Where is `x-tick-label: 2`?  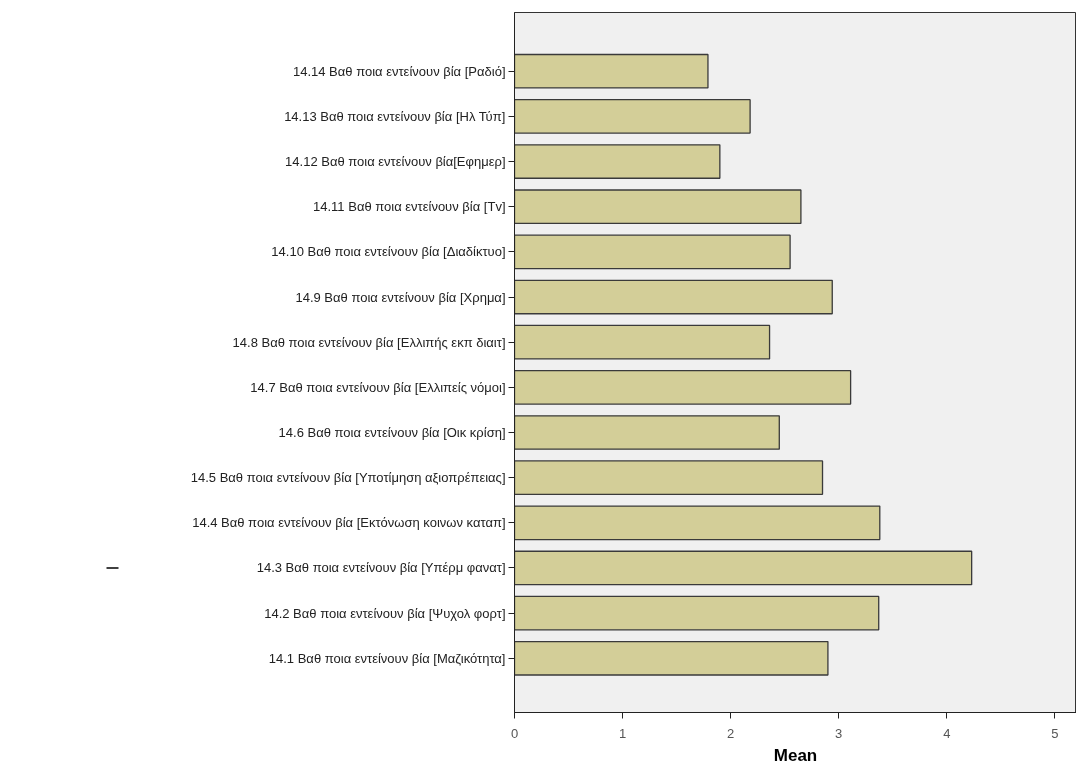 x-tick-label: 2 is located at coordinates (731, 733).